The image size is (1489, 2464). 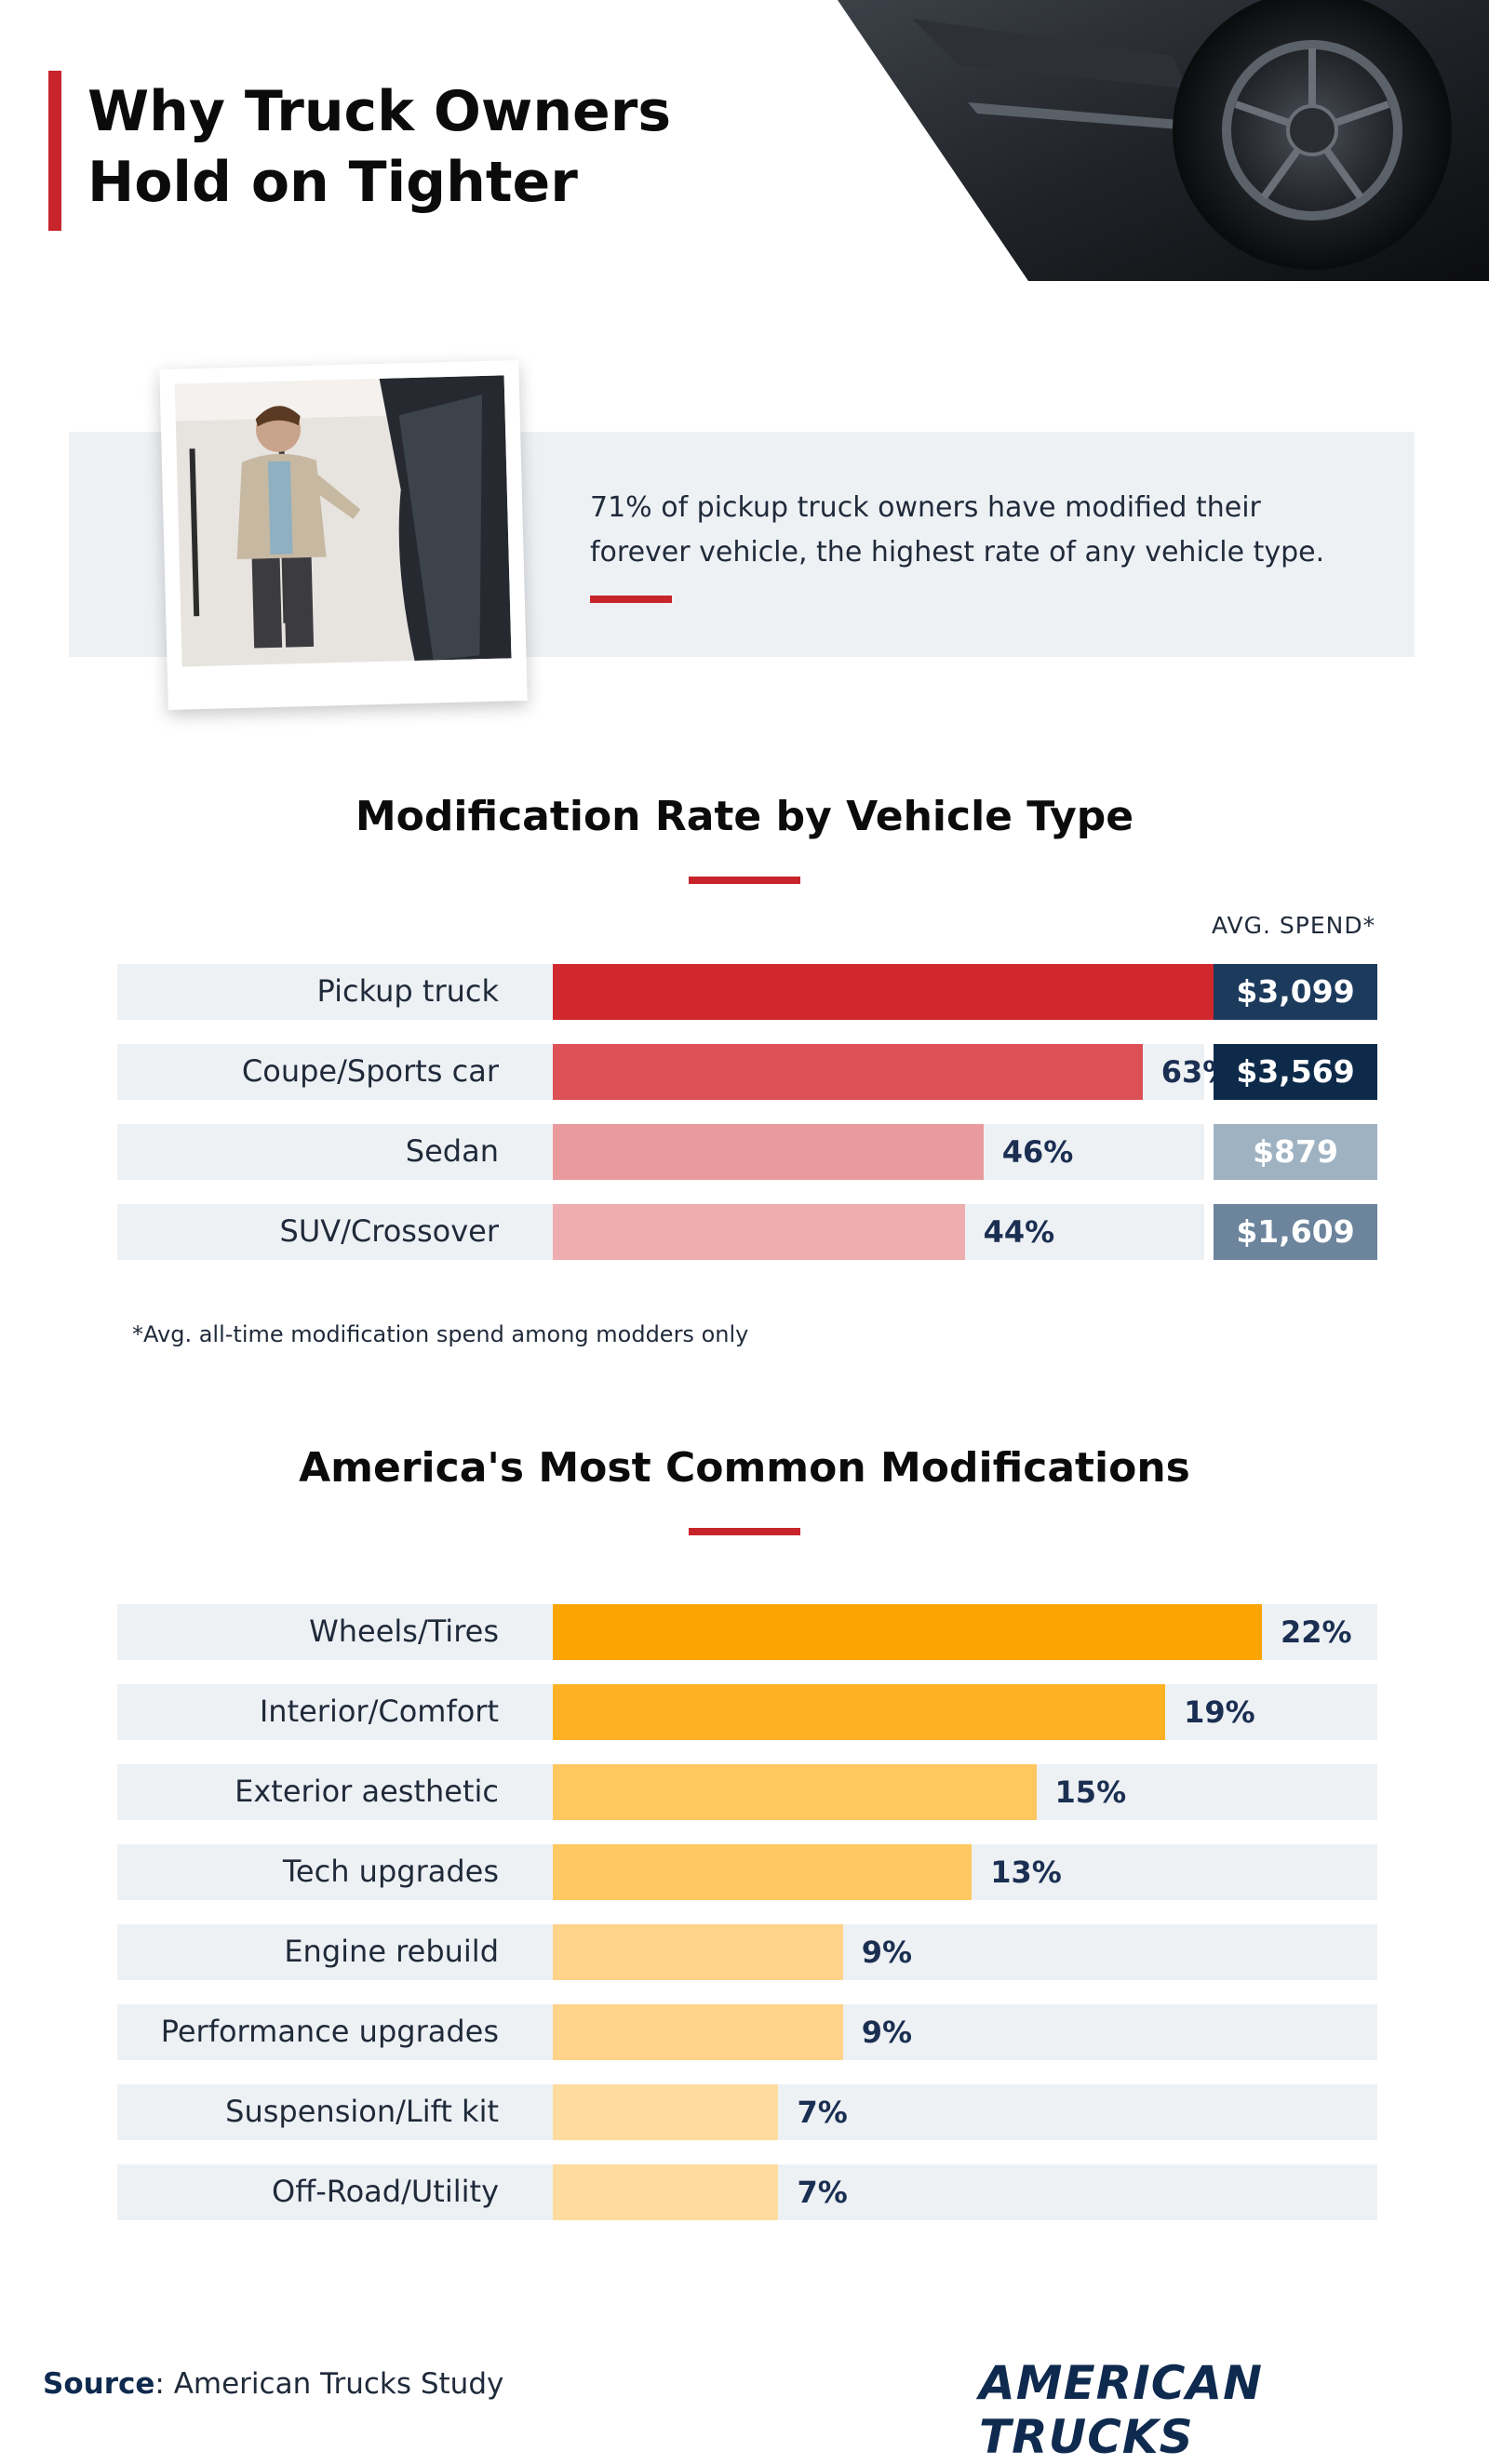 What do you see at coordinates (1019, 1232) in the screenshot?
I see `chart1-value-label: 44%` at bounding box center [1019, 1232].